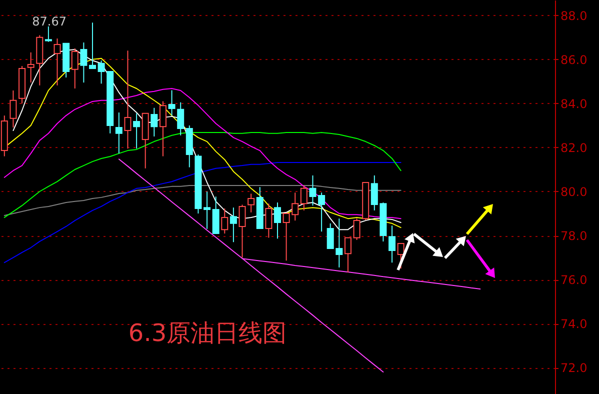  What do you see at coordinates (574, 147) in the screenshot?
I see `y-tick-label: 82.0` at bounding box center [574, 147].